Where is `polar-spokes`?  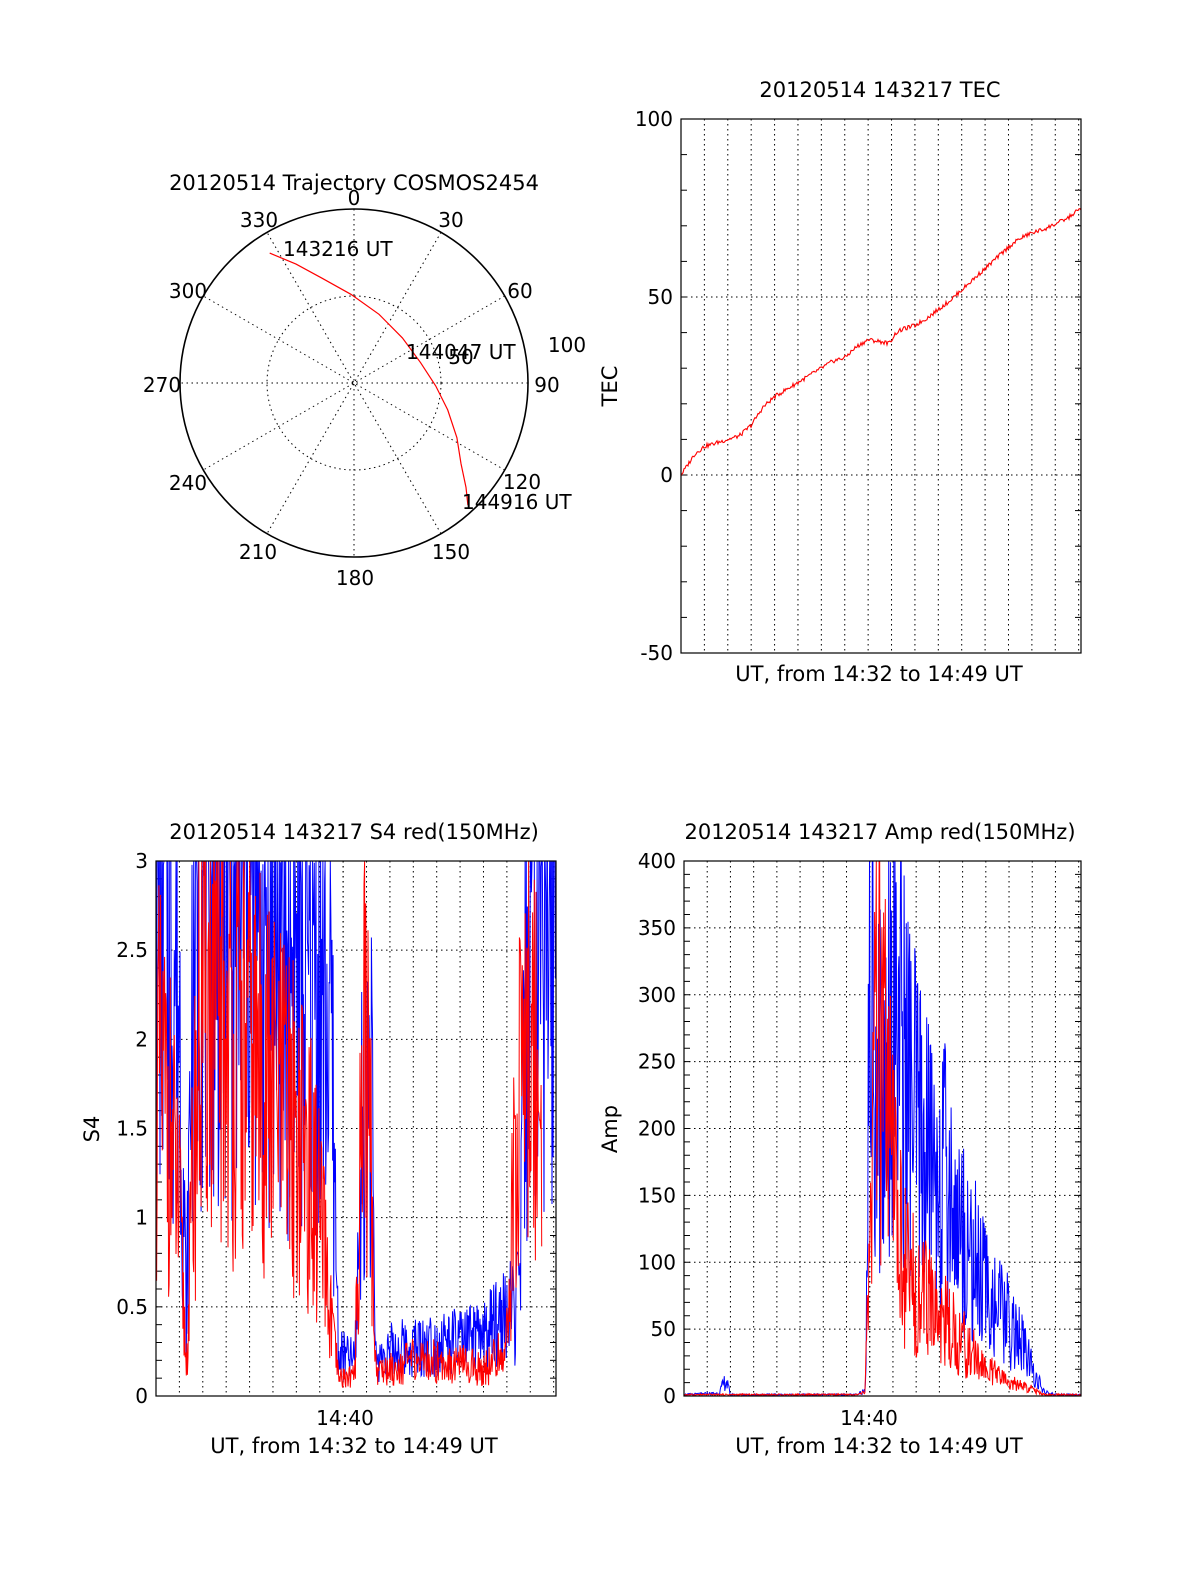
polar-spokes is located at coordinates (354, 383).